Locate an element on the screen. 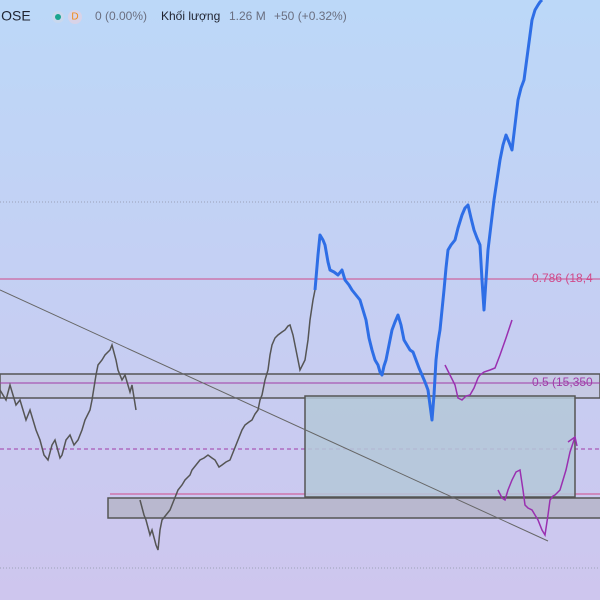 The width and height of the screenshot is (600, 600). market-status-dot is located at coordinates (58, 17).